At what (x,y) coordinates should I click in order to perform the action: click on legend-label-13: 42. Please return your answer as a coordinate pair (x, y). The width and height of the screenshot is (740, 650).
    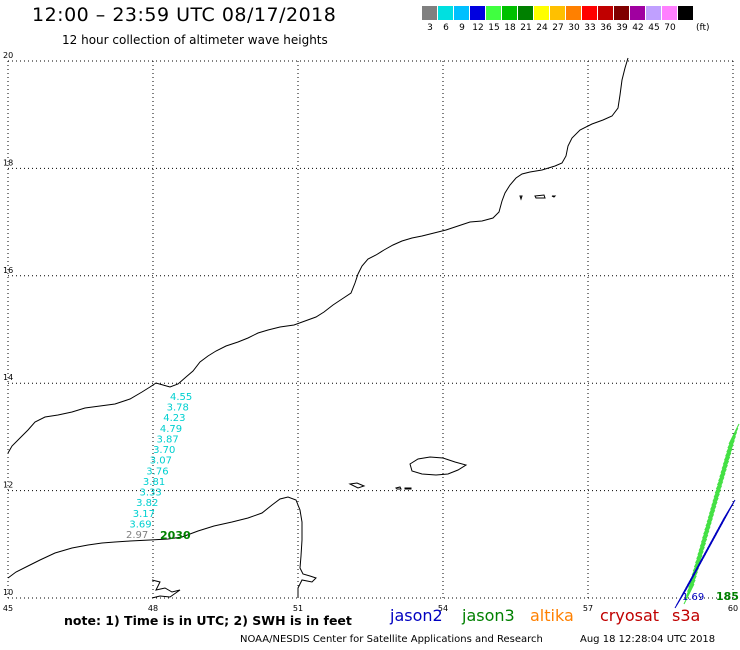
    Looking at the image, I should click on (638, 28).